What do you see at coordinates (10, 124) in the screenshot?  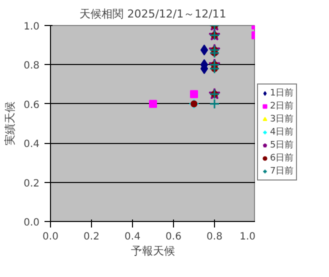 I see `y-axis-title: 実績天候` at bounding box center [10, 124].